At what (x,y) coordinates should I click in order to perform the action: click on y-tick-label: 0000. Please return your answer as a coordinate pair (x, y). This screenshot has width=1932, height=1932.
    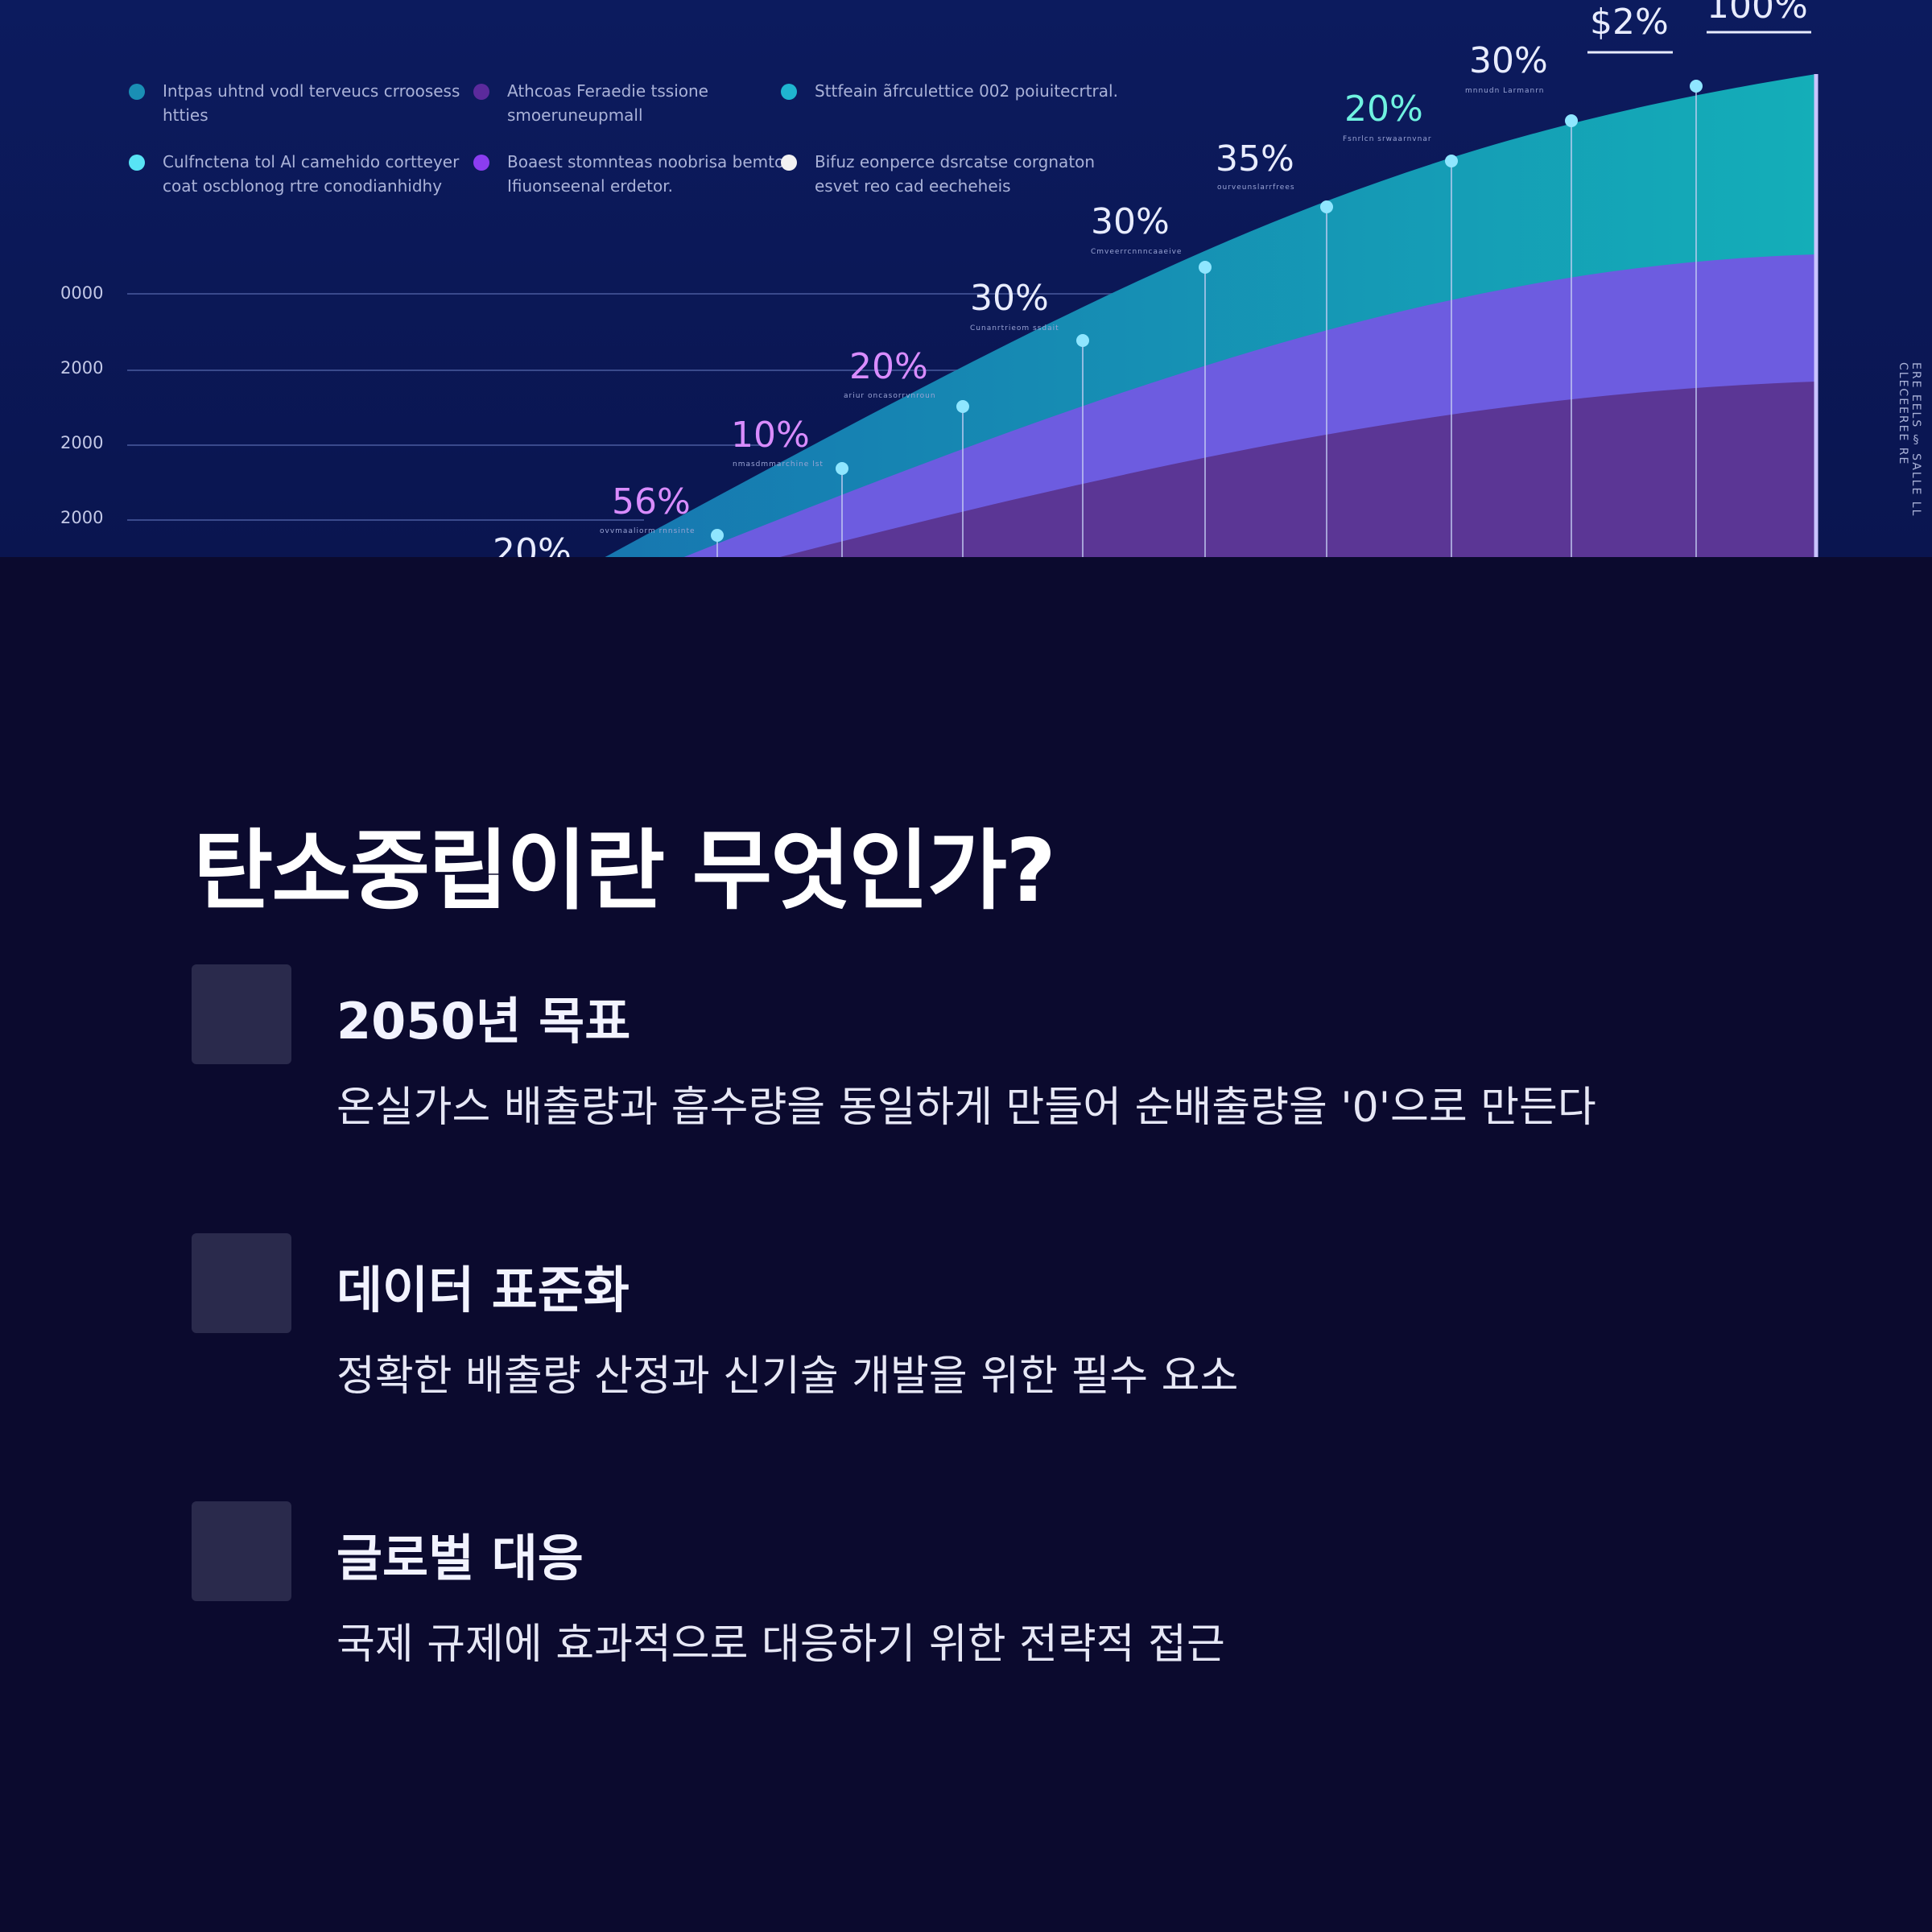
    Looking at the image, I should click on (82, 293).